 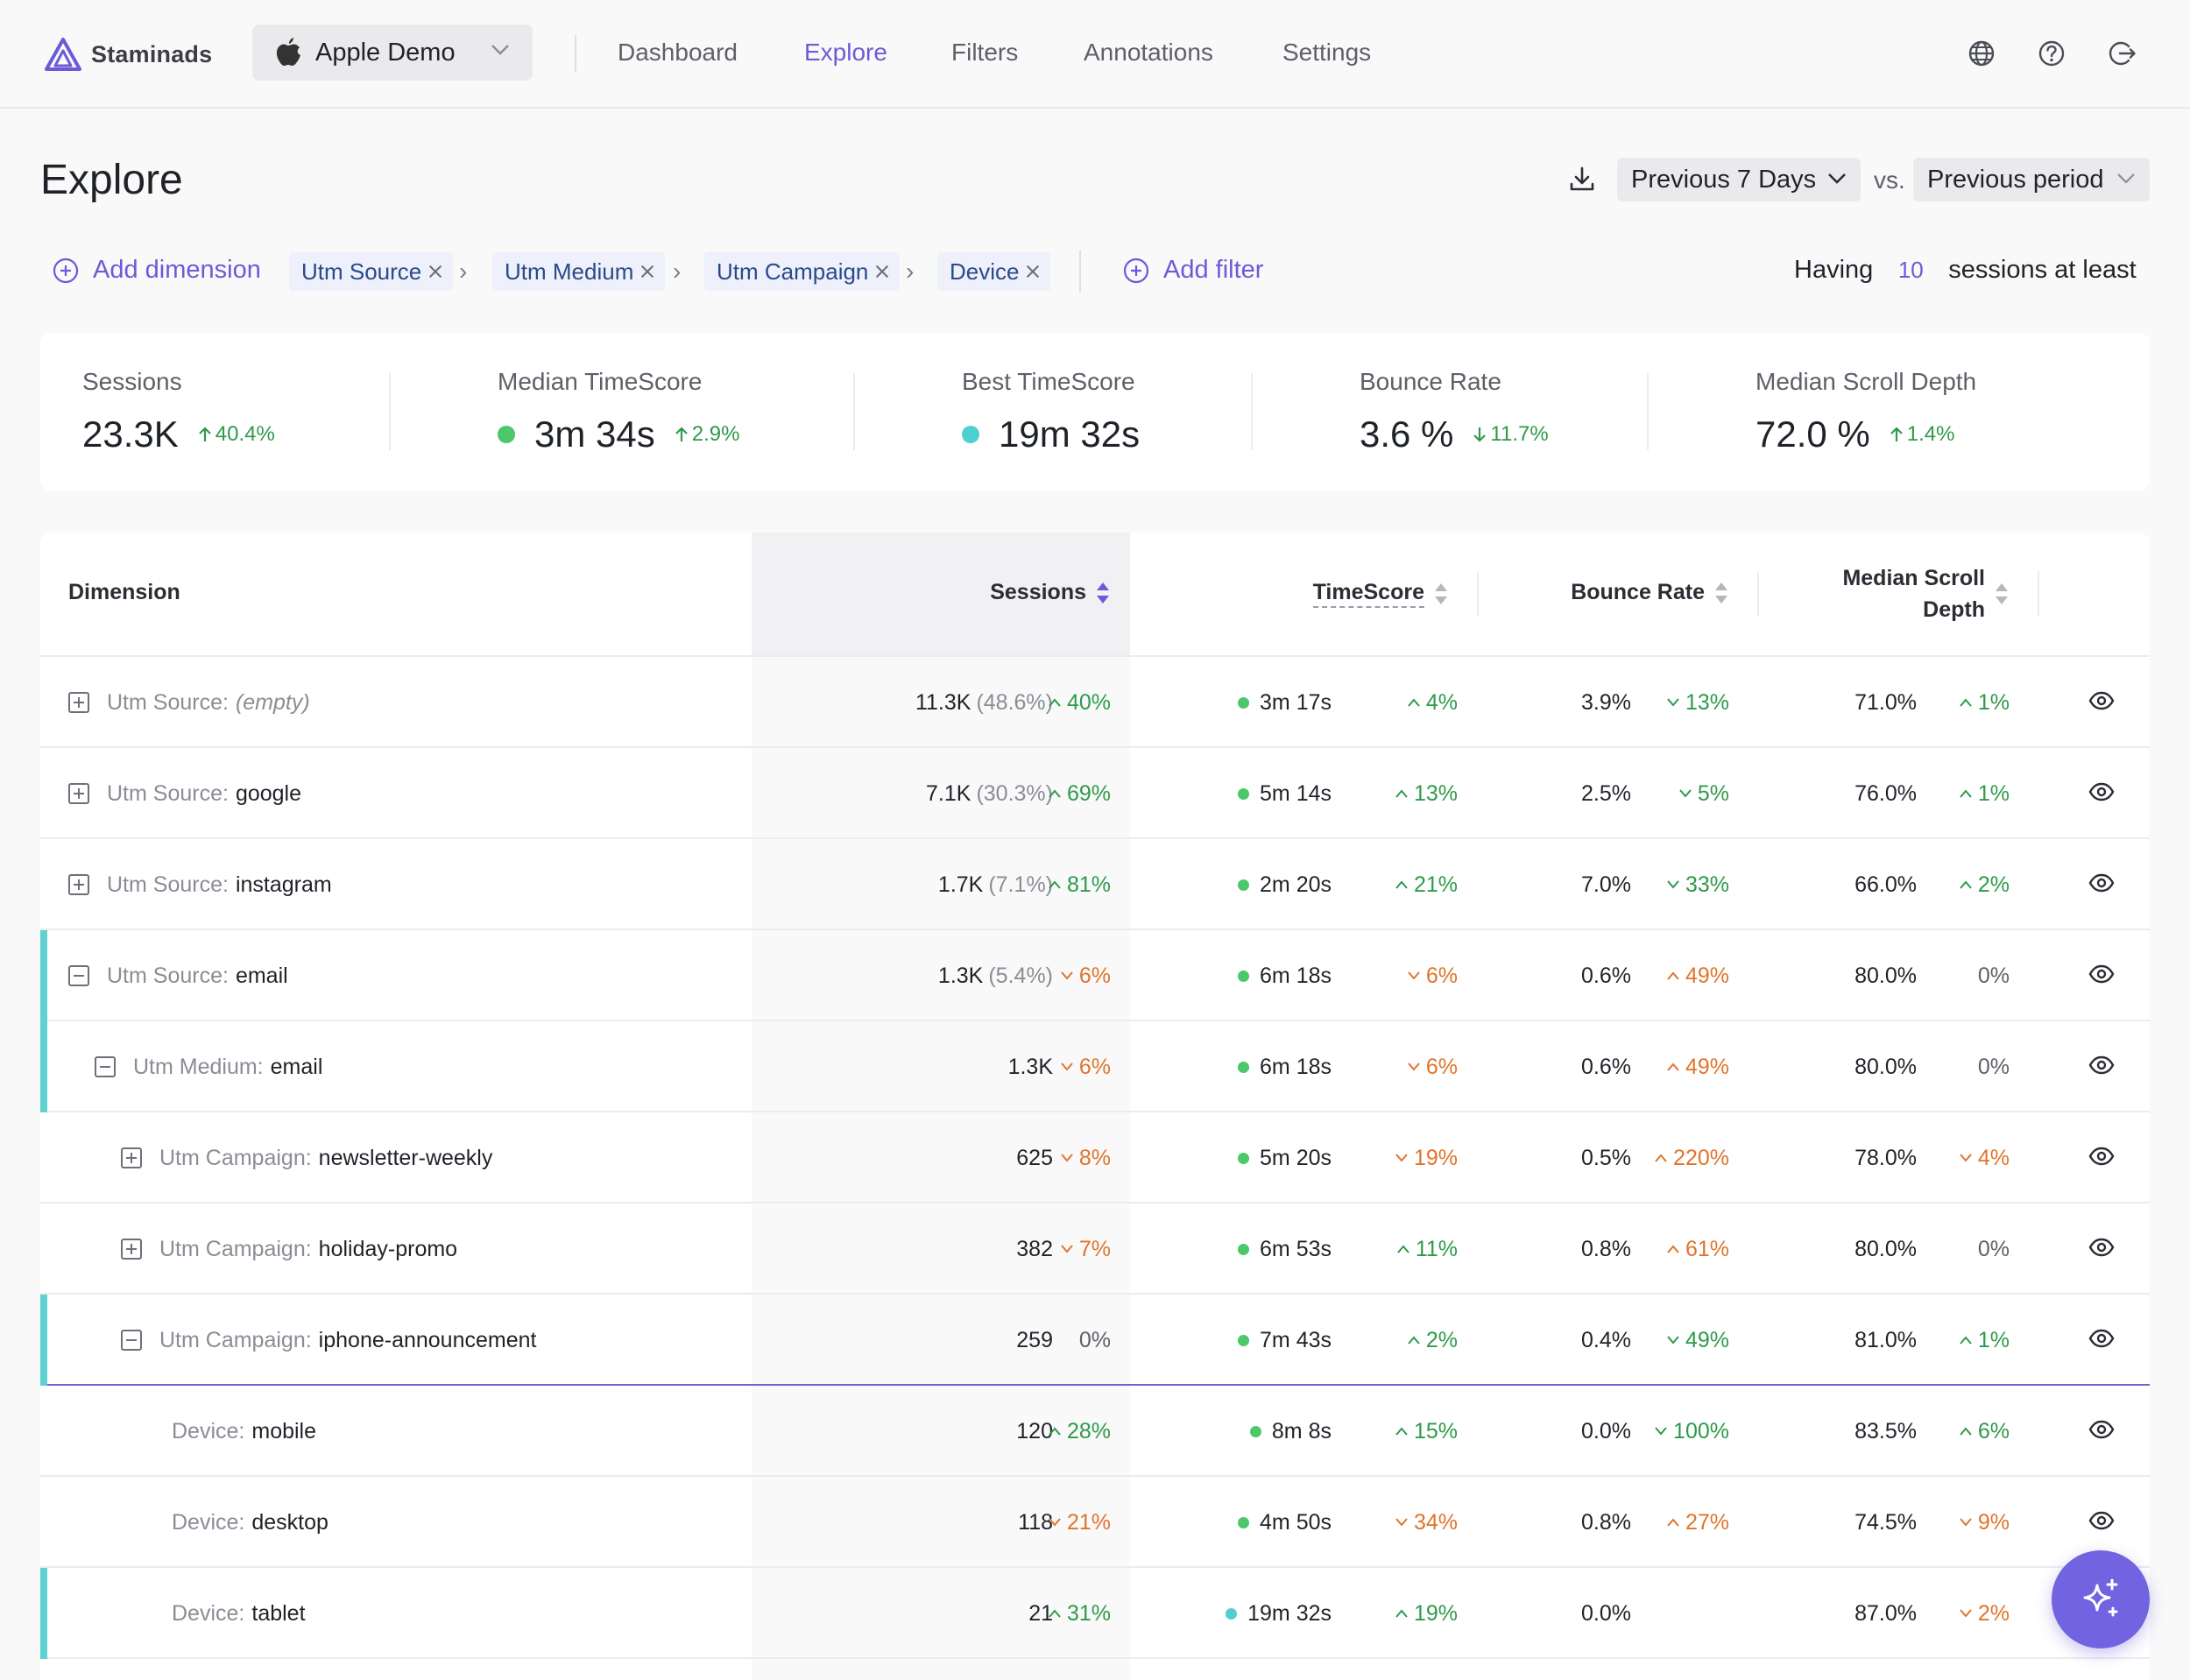 What do you see at coordinates (393, 53) in the screenshot?
I see `workspace-selector: Apple Demo` at bounding box center [393, 53].